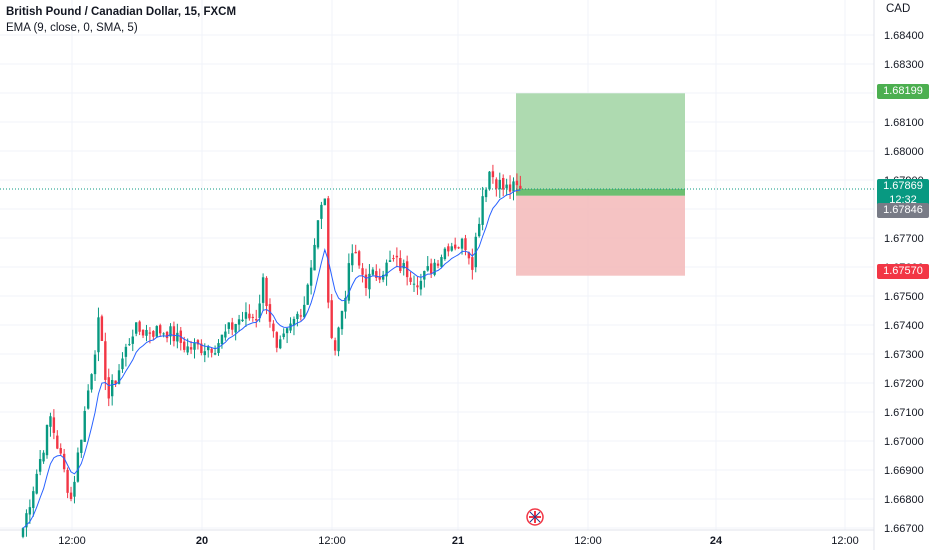 Image resolution: width=932 pixels, height=550 pixels. What do you see at coordinates (904, 471) in the screenshot?
I see `y-tick-label: 1.66900` at bounding box center [904, 471].